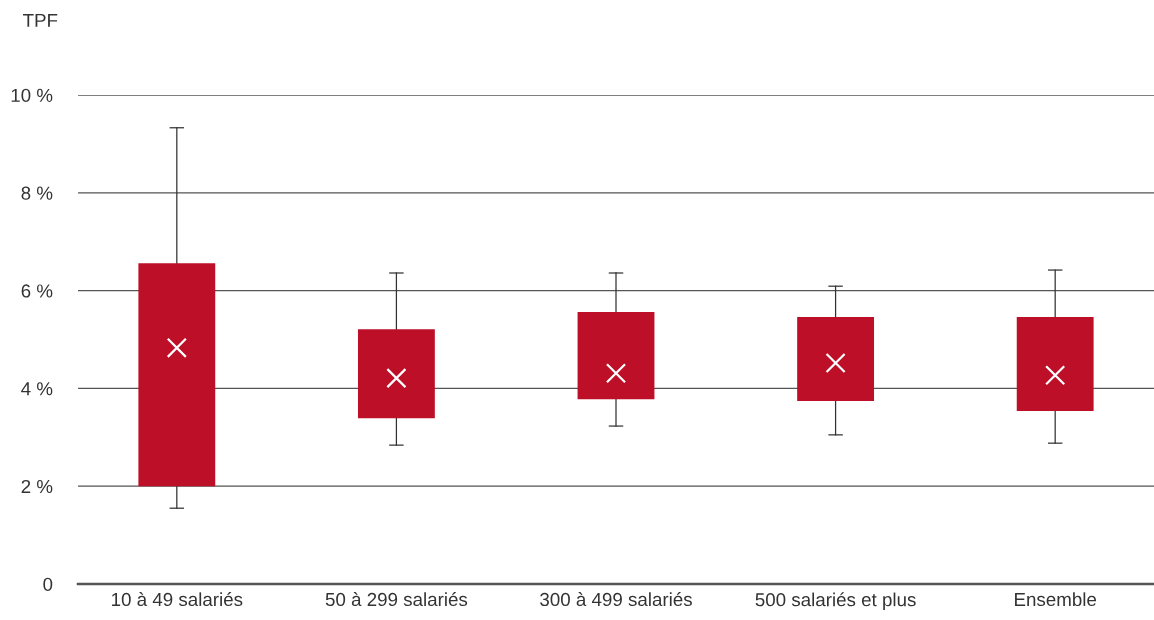  Describe the element at coordinates (37, 291) in the screenshot. I see `y-tick-label: 6 %` at that location.